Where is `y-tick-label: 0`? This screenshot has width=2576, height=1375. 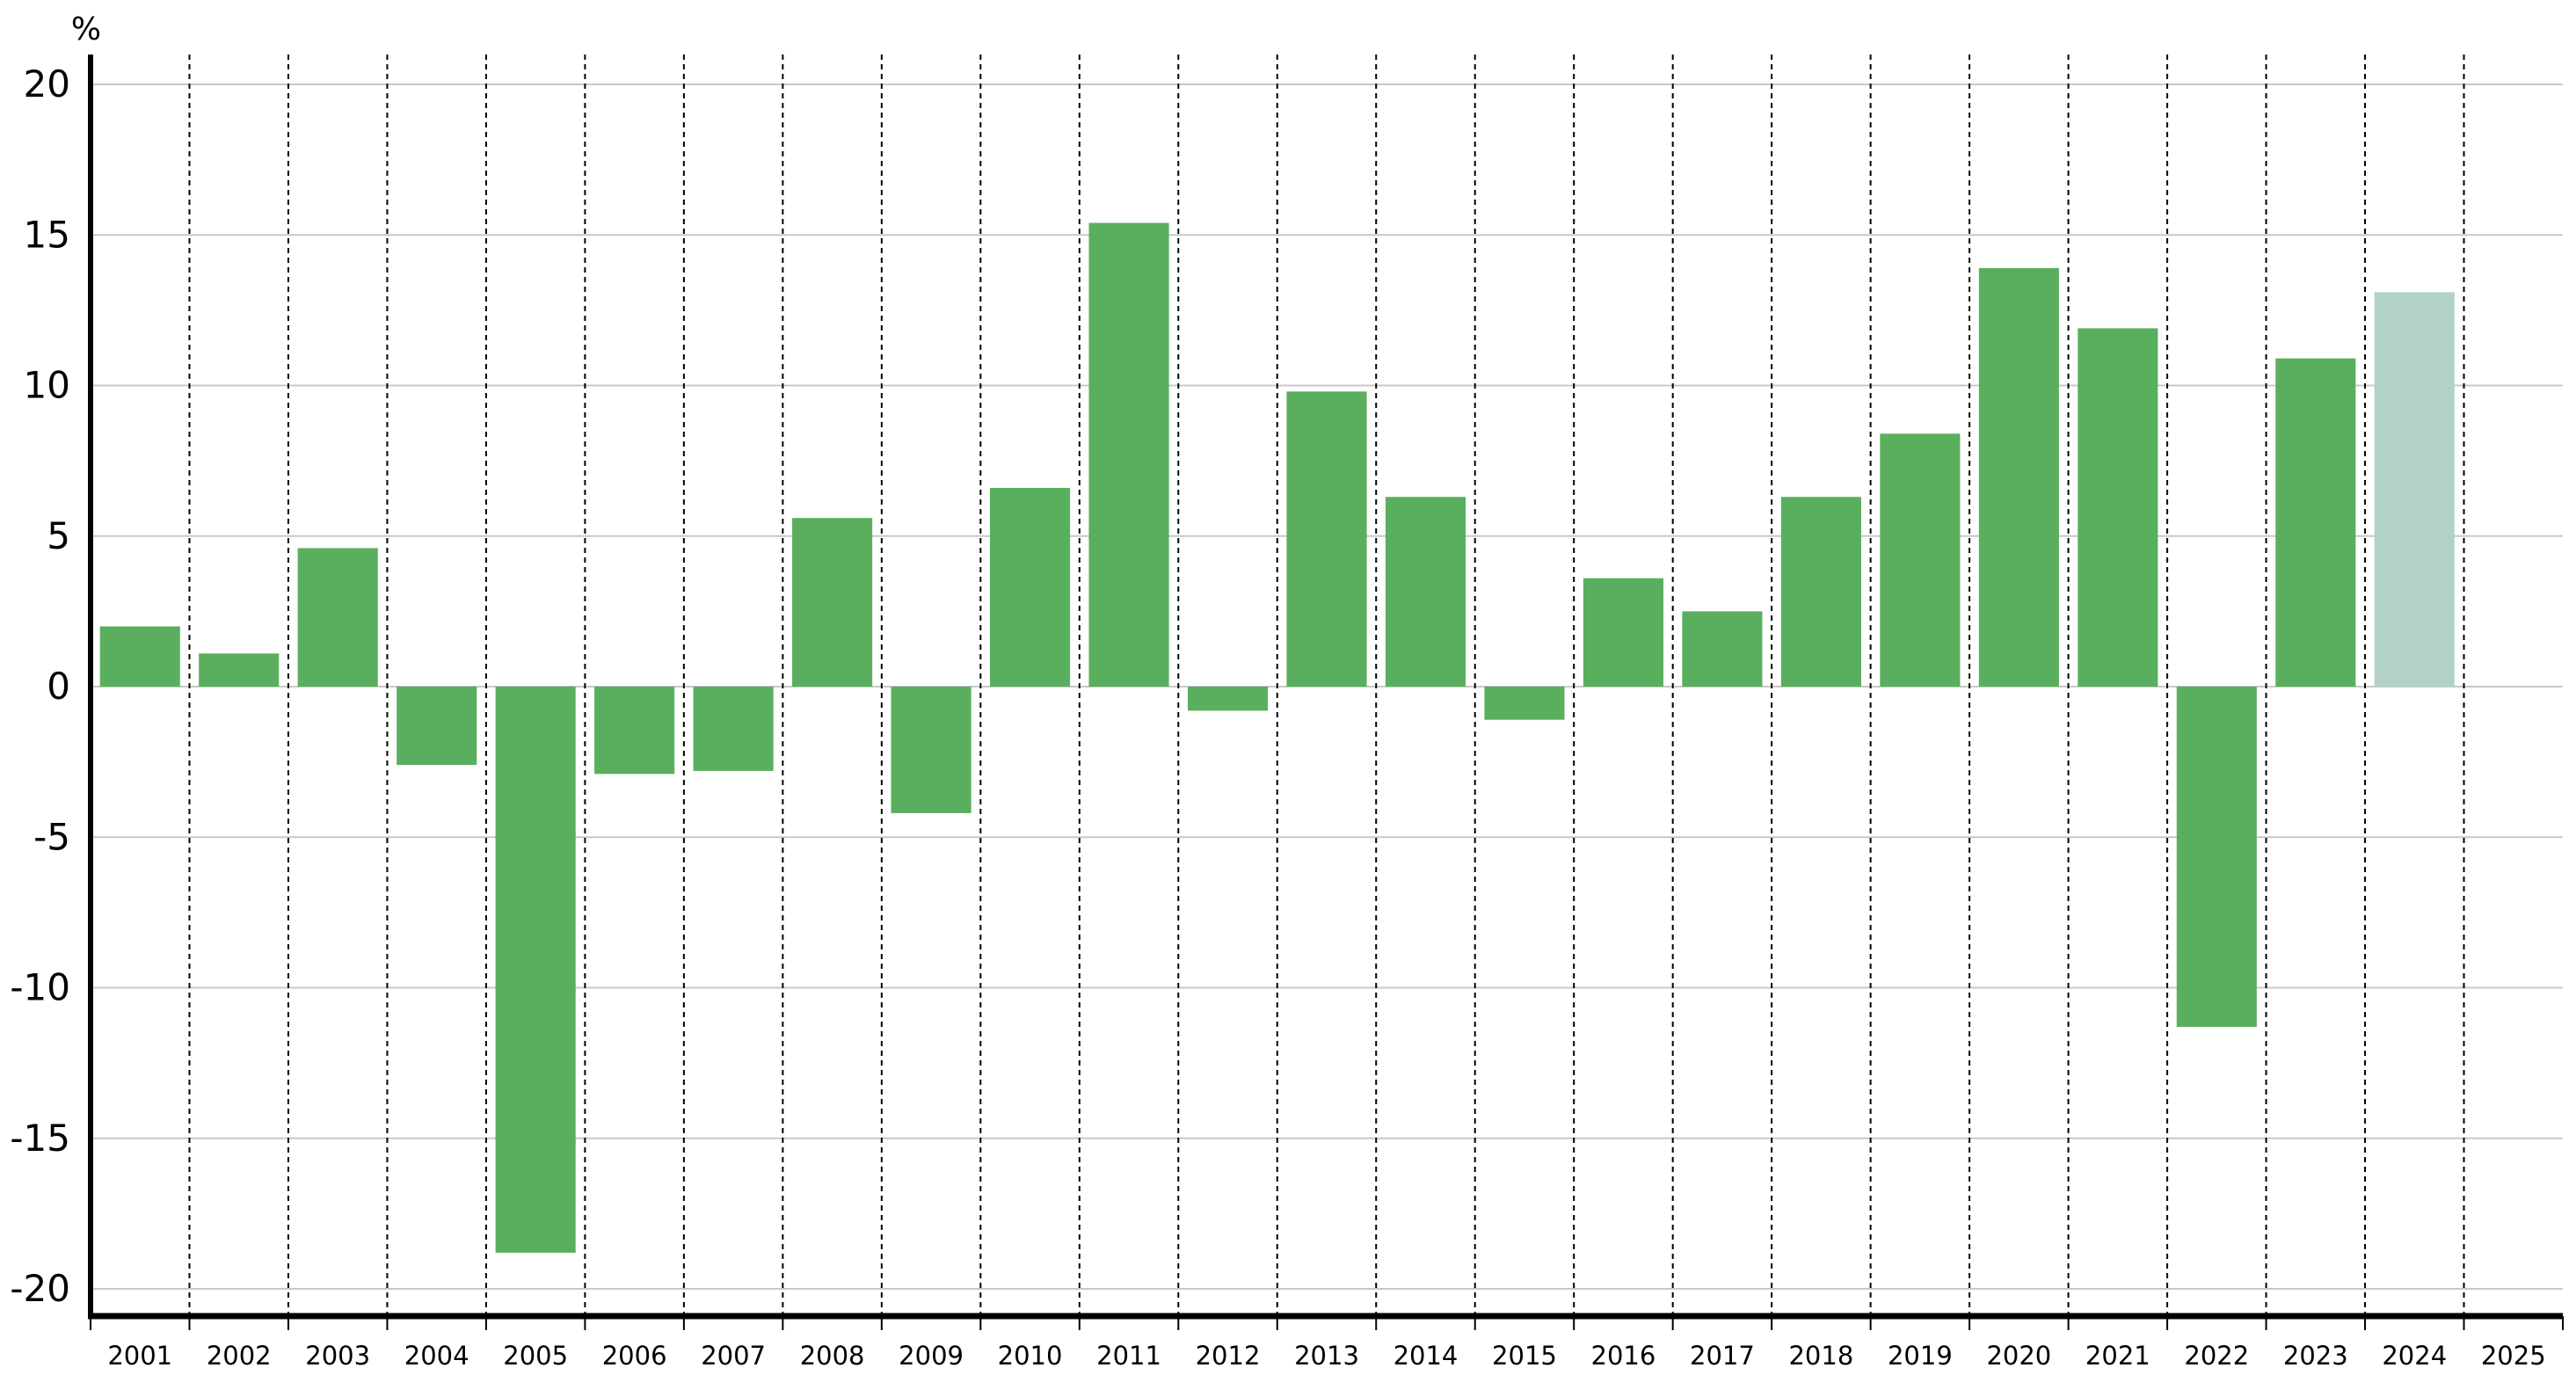 y-tick-label: 0 is located at coordinates (58, 686).